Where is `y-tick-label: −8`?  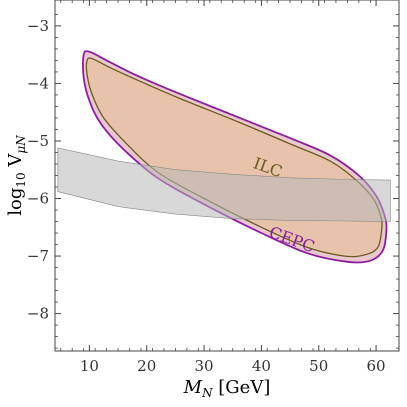
y-tick-label: −8 is located at coordinates (38, 314).